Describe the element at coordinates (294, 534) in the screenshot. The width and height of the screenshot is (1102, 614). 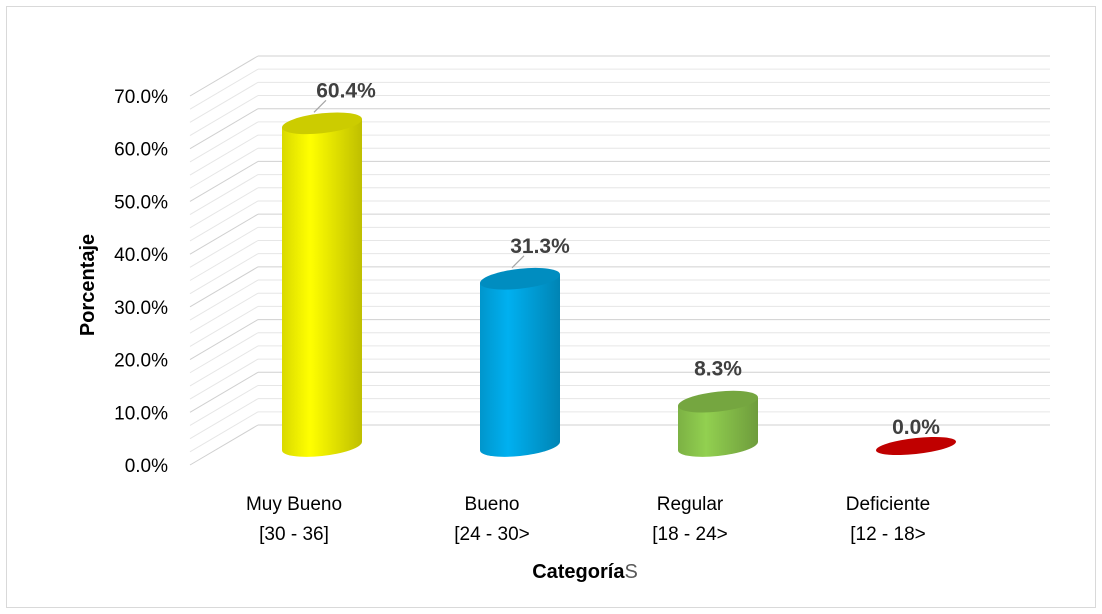
I see `category-label-range: [30 - 36]` at that location.